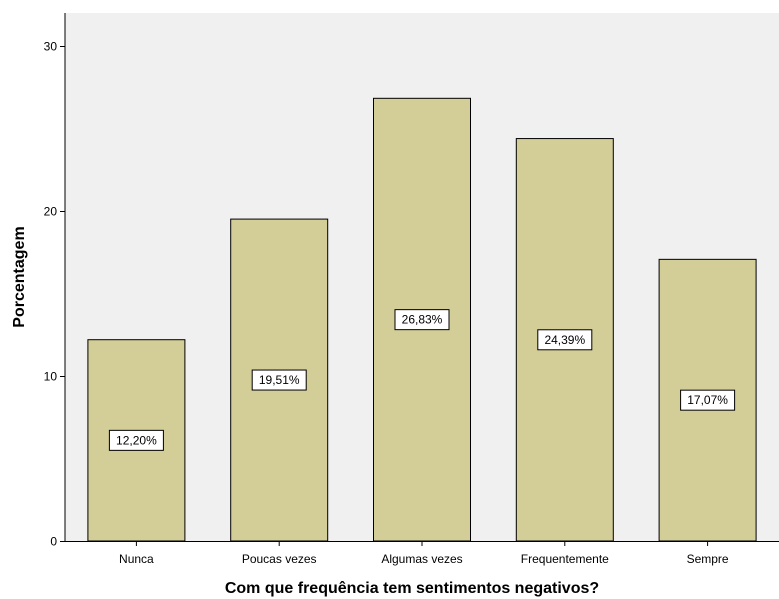  I want to click on data-label: 19,51%, so click(279, 380).